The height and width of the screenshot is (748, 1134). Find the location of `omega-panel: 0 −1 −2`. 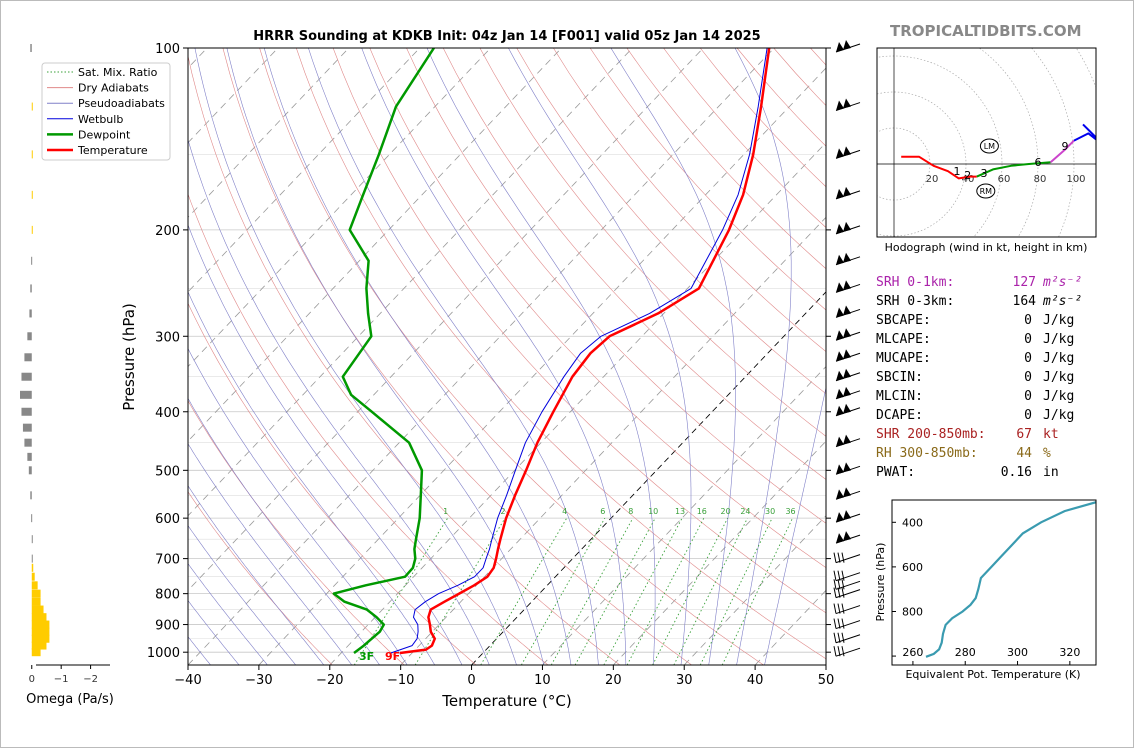

omega-panel: 0 −1 −2 is located at coordinates (65, 364).